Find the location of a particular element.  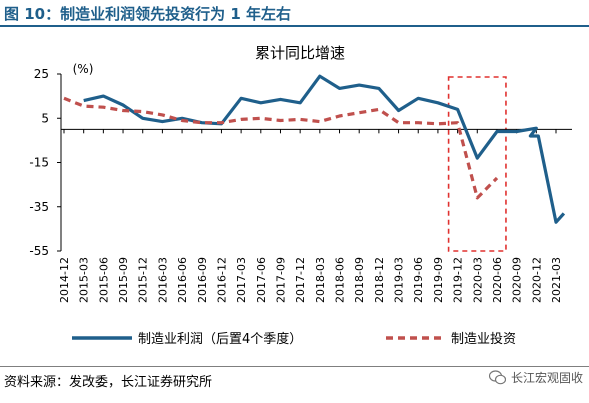

x-tick-label: 2017-03 is located at coordinates (241, 280).